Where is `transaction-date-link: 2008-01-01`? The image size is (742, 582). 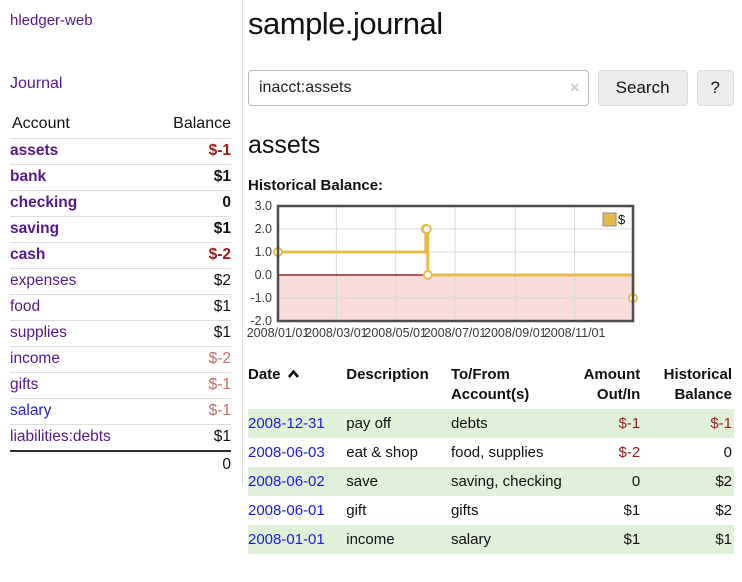 transaction-date-link: 2008-01-01 is located at coordinates (286, 539).